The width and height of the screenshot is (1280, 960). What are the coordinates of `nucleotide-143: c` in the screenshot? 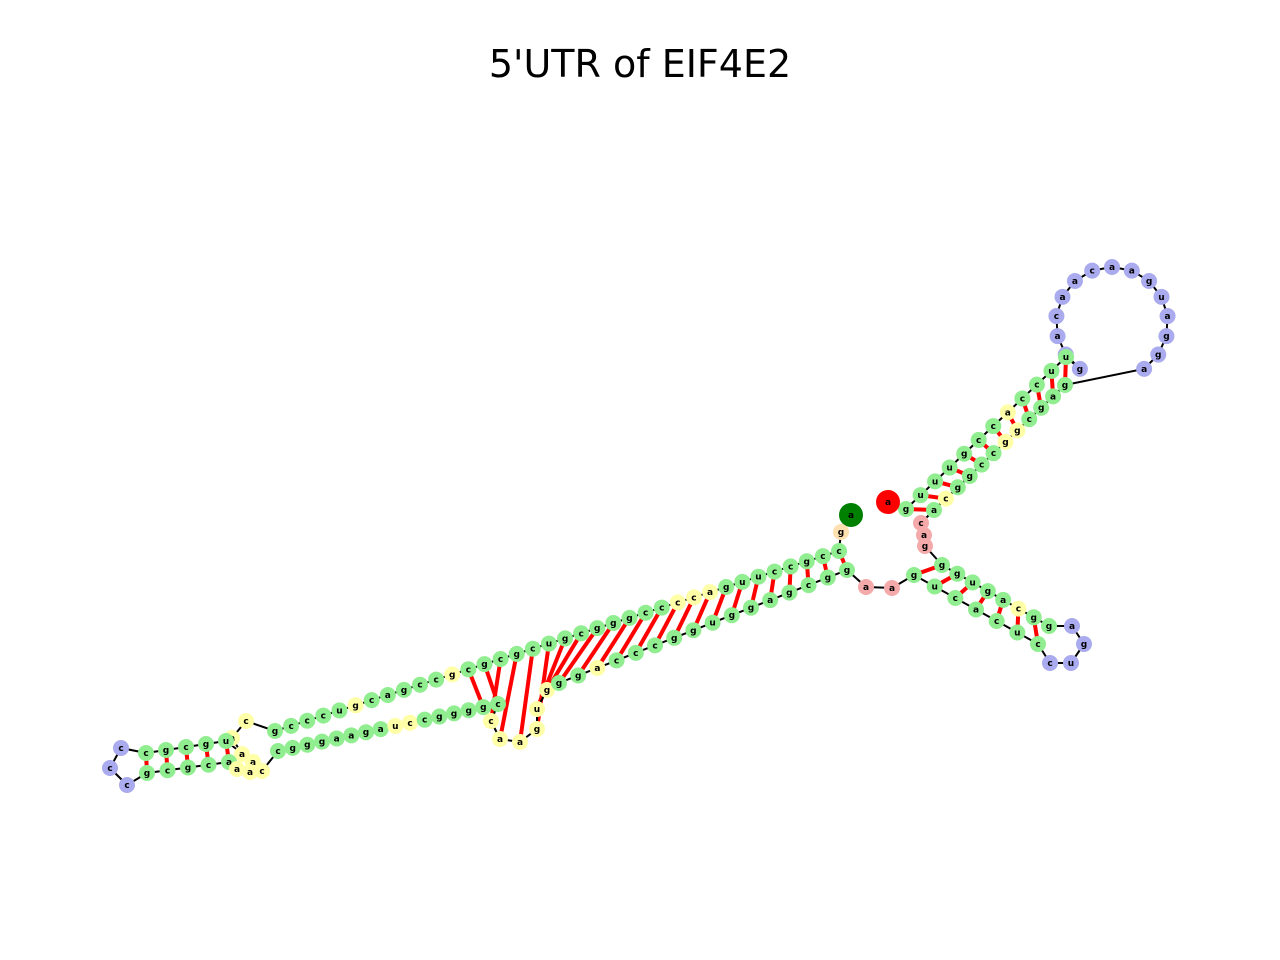 It's located at (1056, 316).